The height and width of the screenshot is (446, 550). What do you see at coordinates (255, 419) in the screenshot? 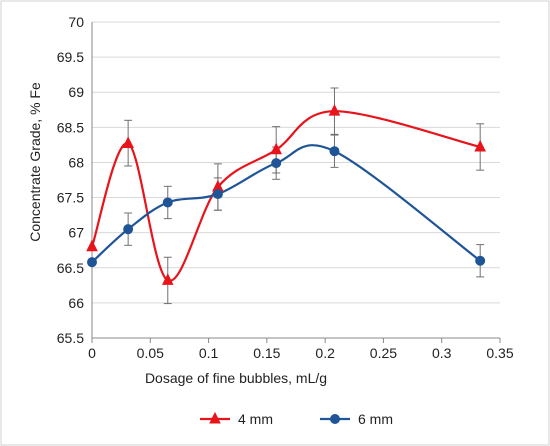
I see `legend-label: 4 mm` at bounding box center [255, 419].